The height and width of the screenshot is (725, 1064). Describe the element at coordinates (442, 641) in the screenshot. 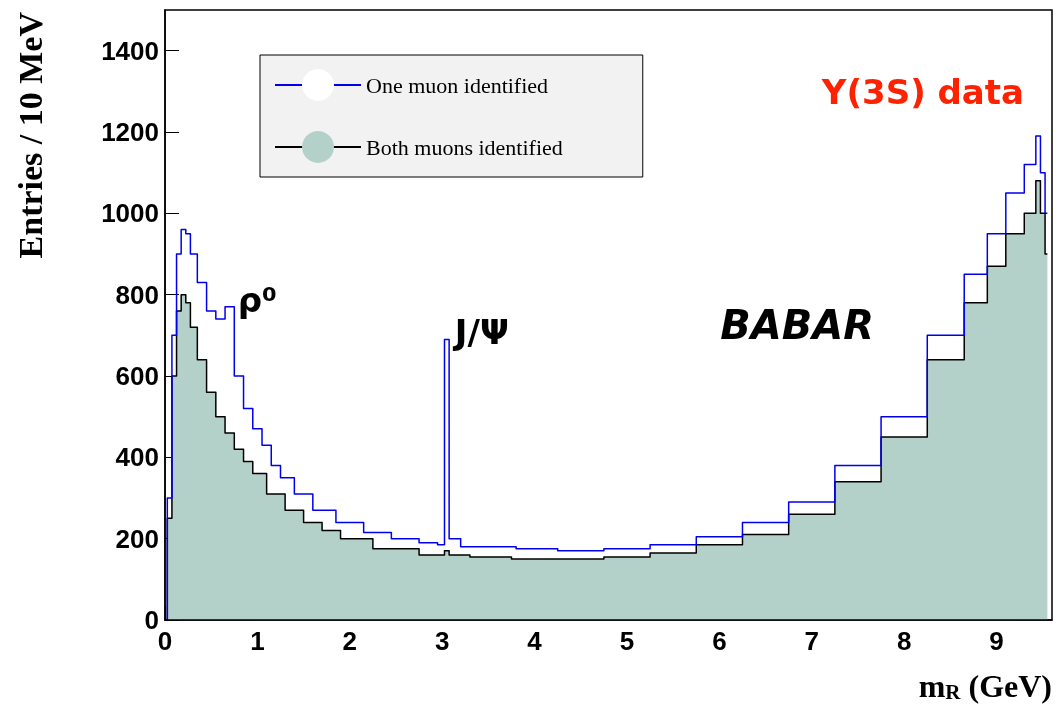

I see `x-tick-label: 3` at that location.